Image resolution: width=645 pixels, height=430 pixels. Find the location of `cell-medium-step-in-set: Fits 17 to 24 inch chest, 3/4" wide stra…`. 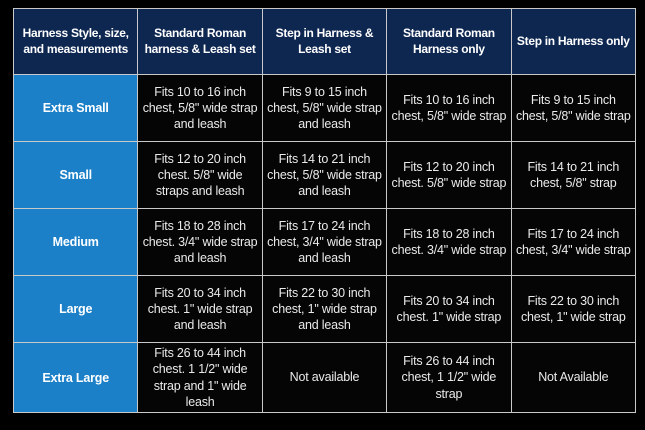

cell-medium-step-in-set: Fits 17 to 24 inch chest, 3/4" wide stra… is located at coordinates (324, 242).